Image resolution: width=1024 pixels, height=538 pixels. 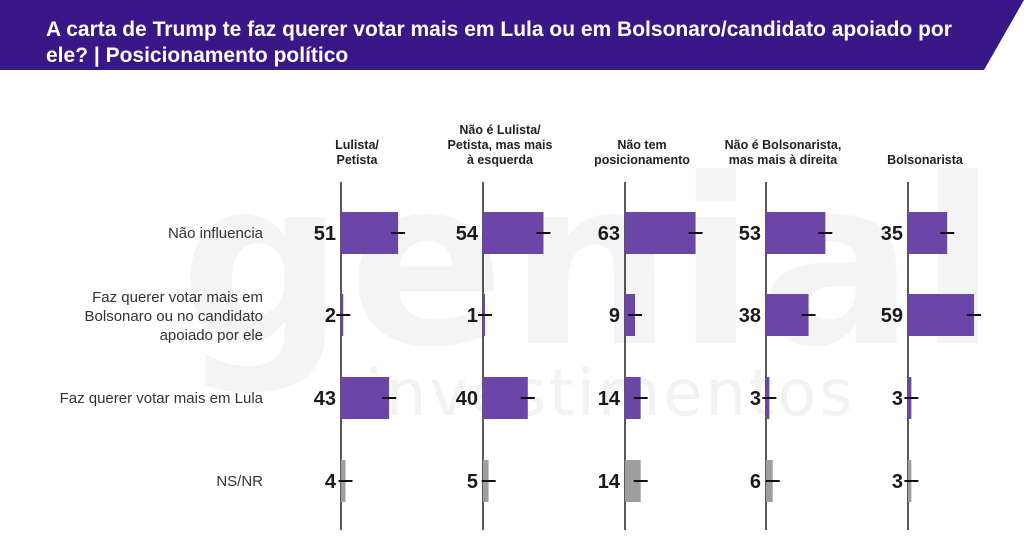 What do you see at coordinates (609, 234) in the screenshot?
I see `data-label: 63` at bounding box center [609, 234].